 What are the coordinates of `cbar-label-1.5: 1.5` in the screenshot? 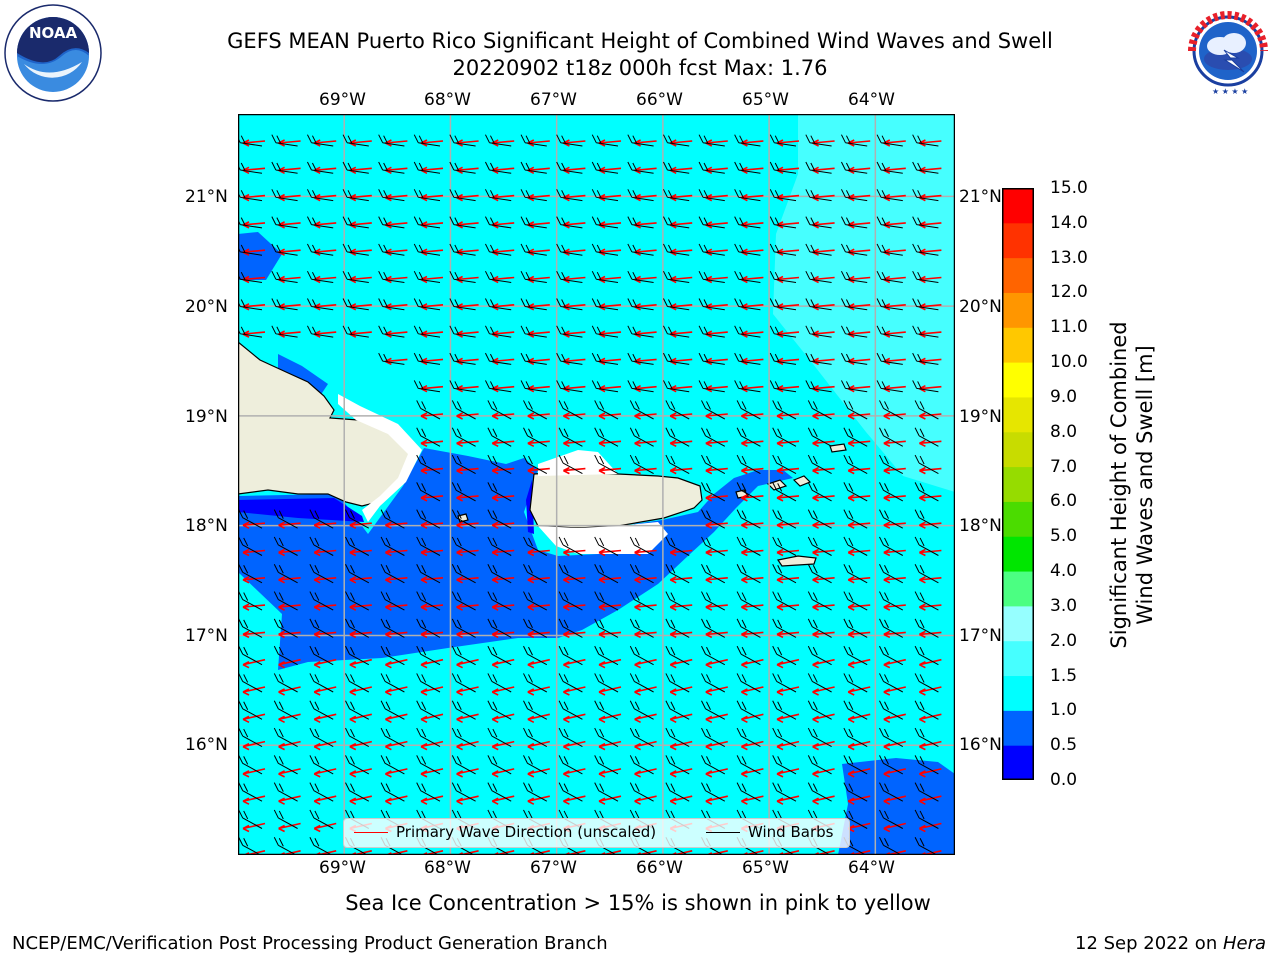 It's located at (1064, 675).